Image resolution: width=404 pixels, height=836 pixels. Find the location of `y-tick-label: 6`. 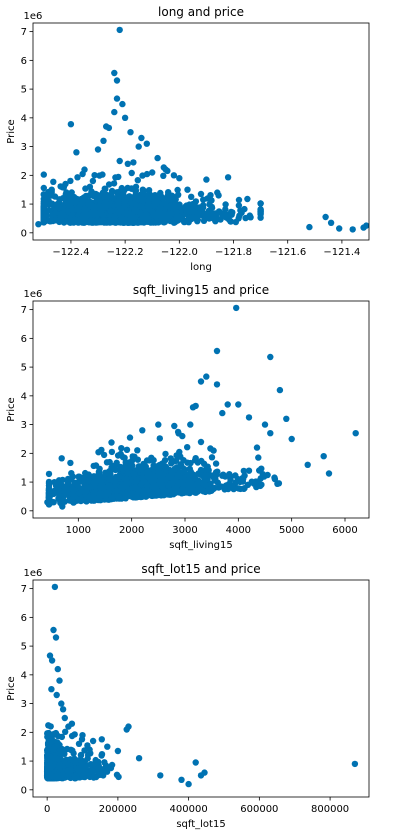

y-tick-label: 6 is located at coordinates (24, 61).